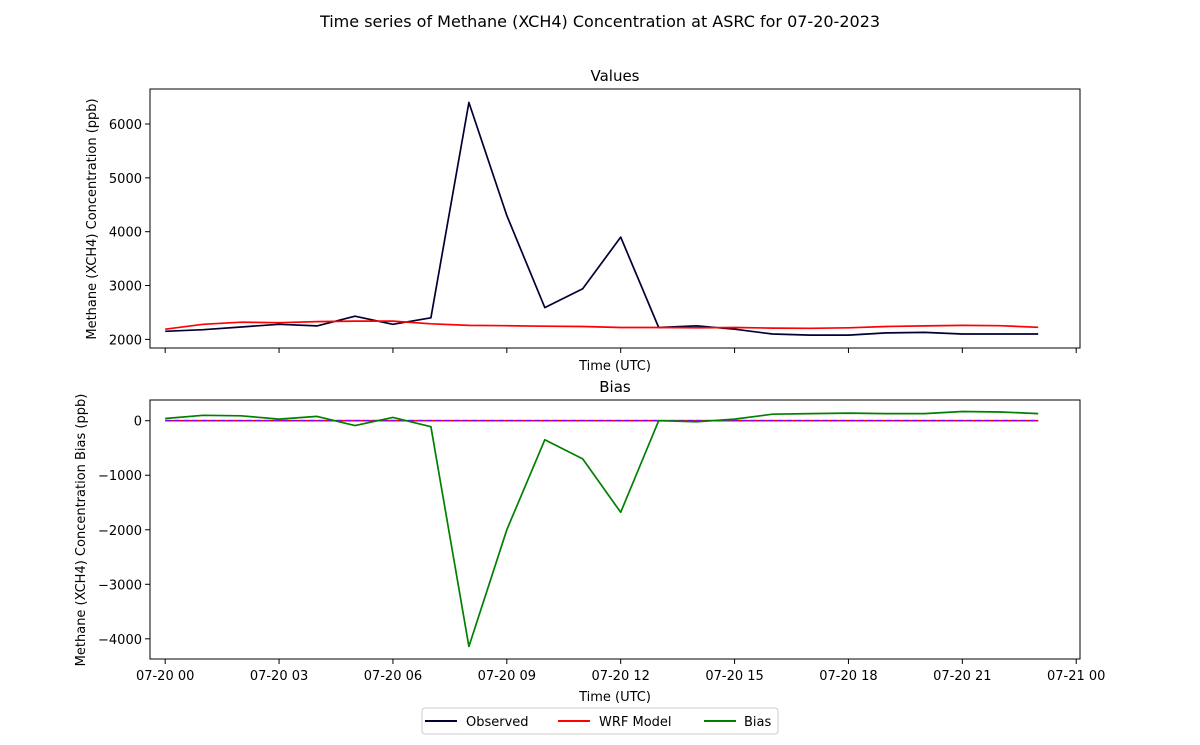  Describe the element at coordinates (120, 531) in the screenshot. I see `bias-y-tick-label: −2000` at that location.